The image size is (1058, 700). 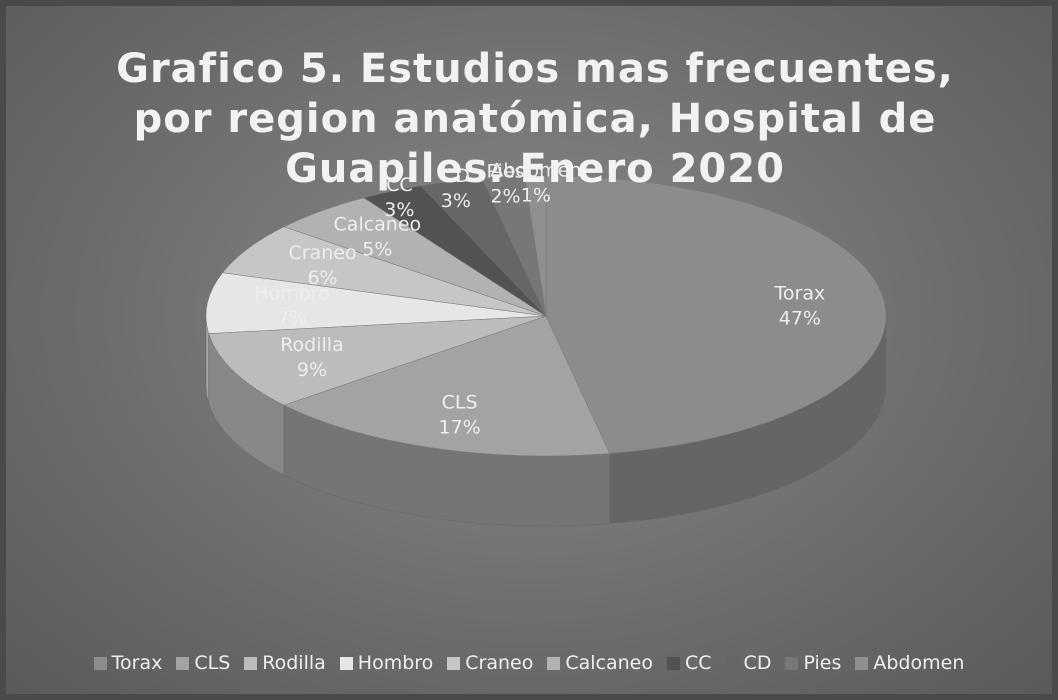 What do you see at coordinates (506, 172) in the screenshot?
I see `slice-category-label: Pies` at bounding box center [506, 172].